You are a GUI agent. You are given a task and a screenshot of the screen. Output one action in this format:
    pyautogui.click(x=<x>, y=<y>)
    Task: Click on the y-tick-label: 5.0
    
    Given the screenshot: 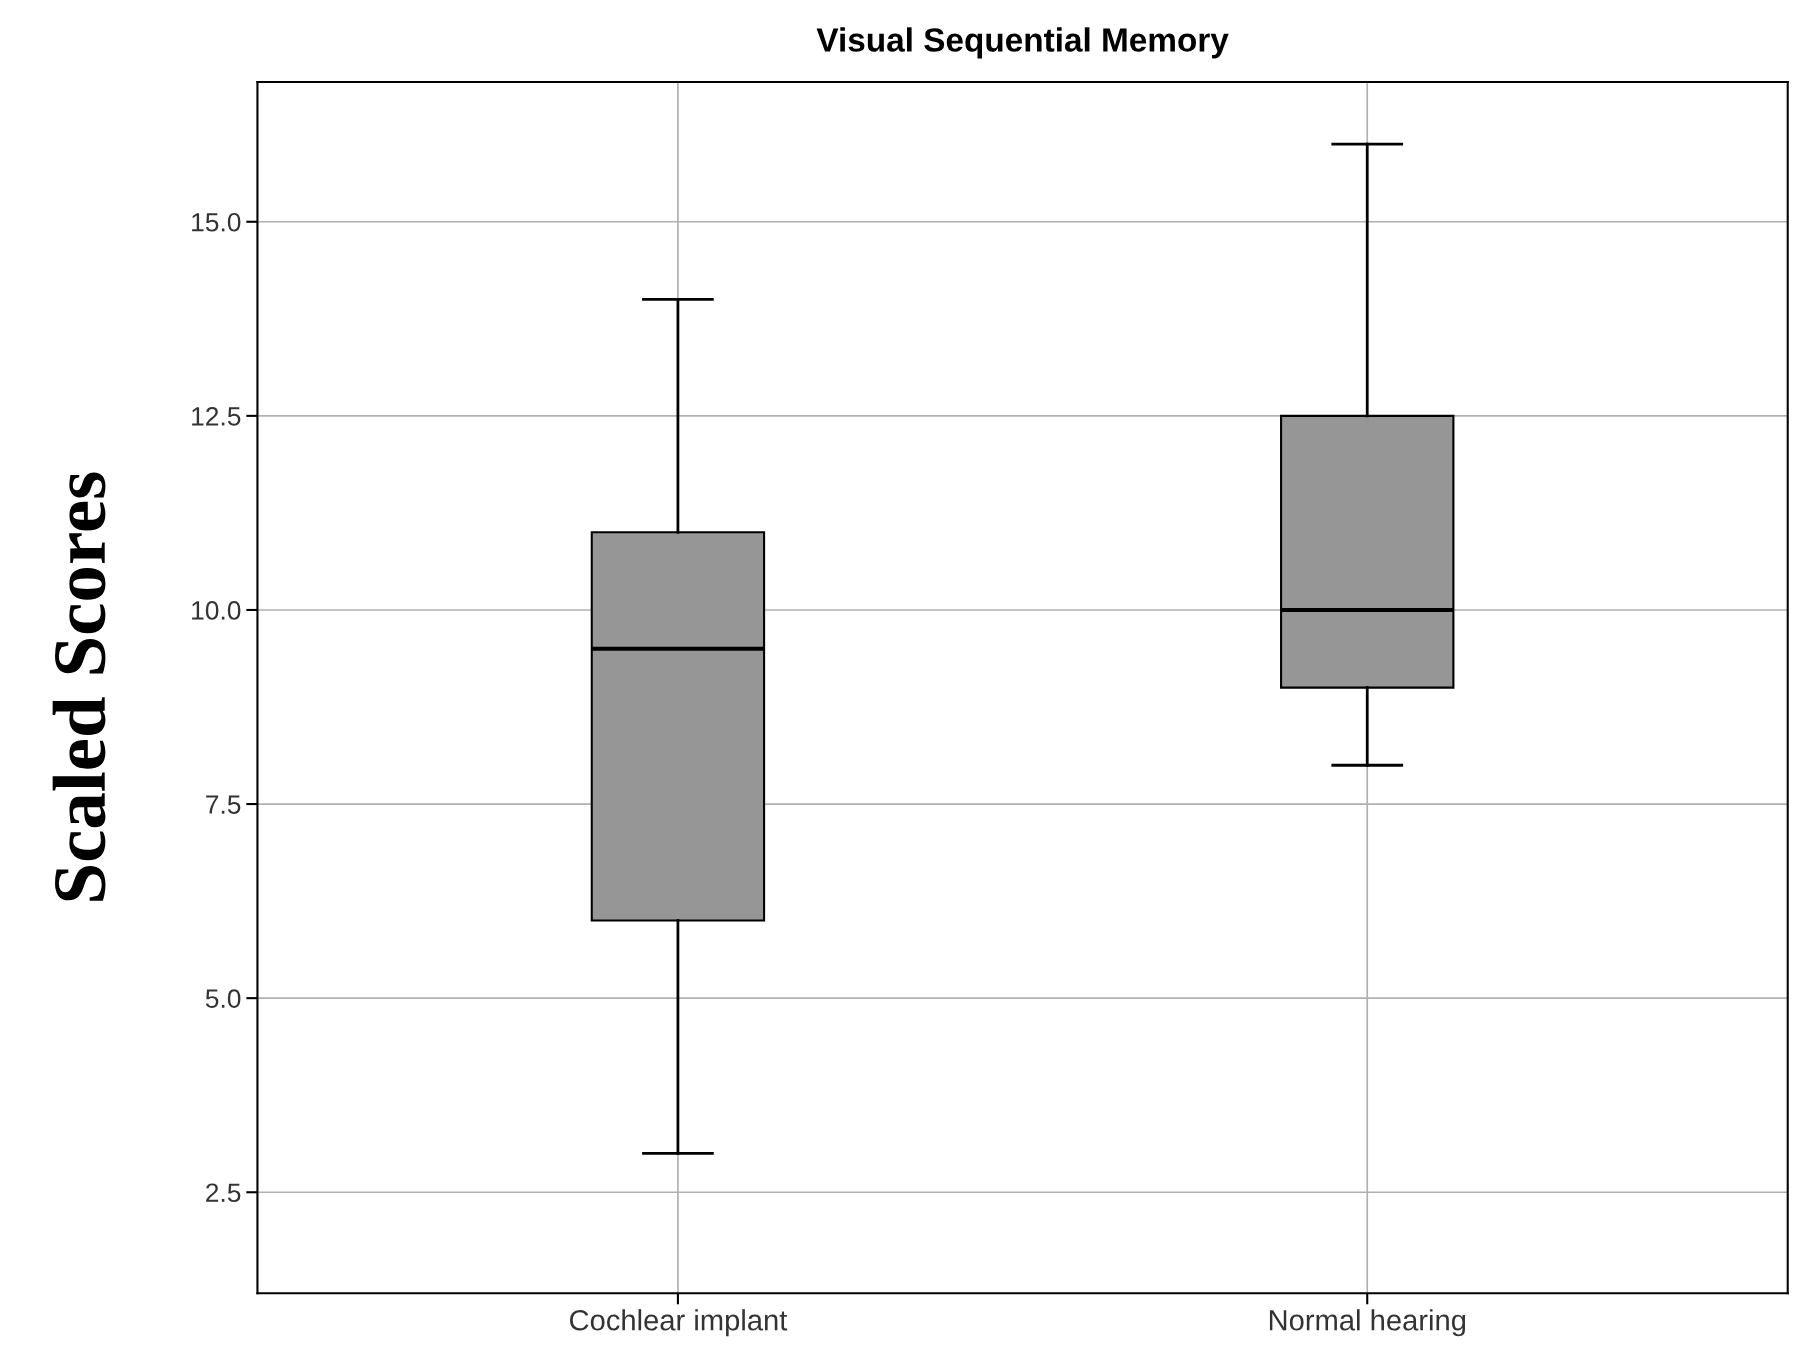 What is the action you would take?
    pyautogui.click(x=223, y=998)
    